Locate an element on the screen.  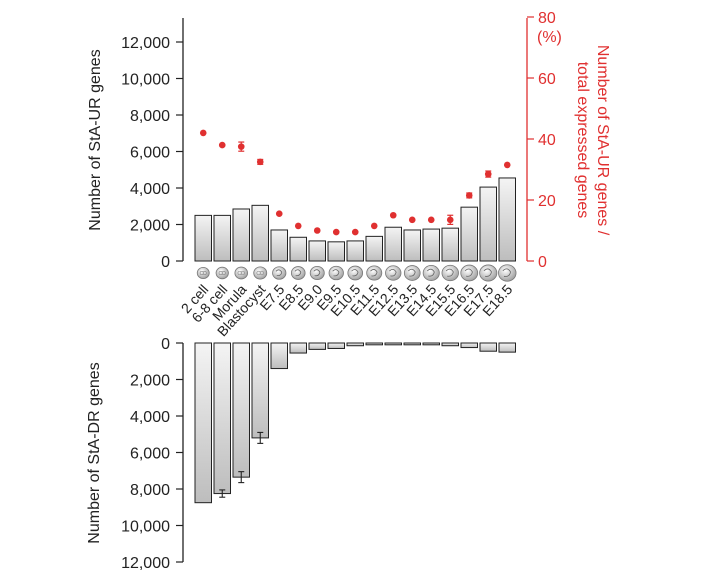
bottom-y-tick-label: 10,000 is located at coordinates (145, 527).